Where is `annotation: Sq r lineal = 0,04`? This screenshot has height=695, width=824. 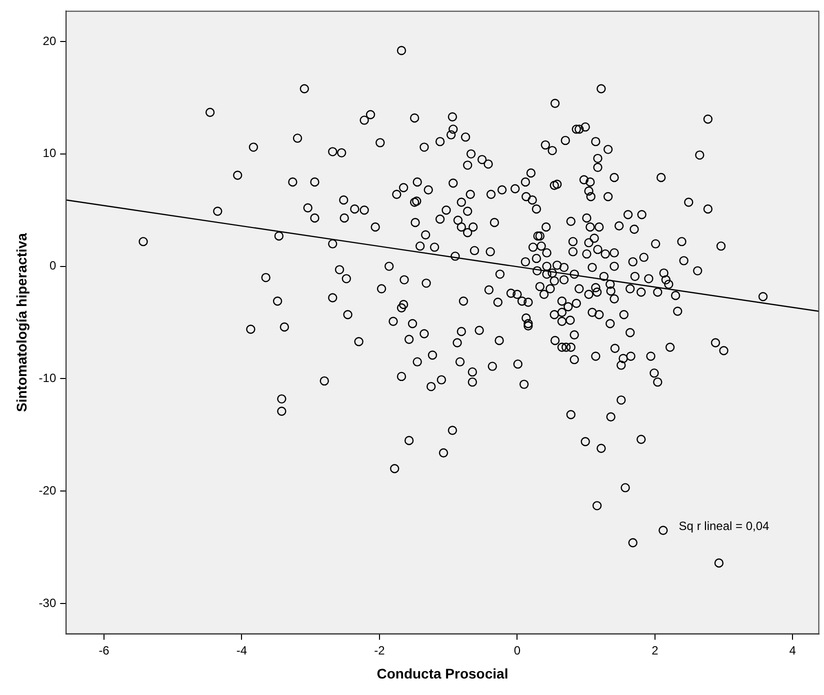
annotation: Sq r lineal = 0,04 is located at coordinates (724, 526).